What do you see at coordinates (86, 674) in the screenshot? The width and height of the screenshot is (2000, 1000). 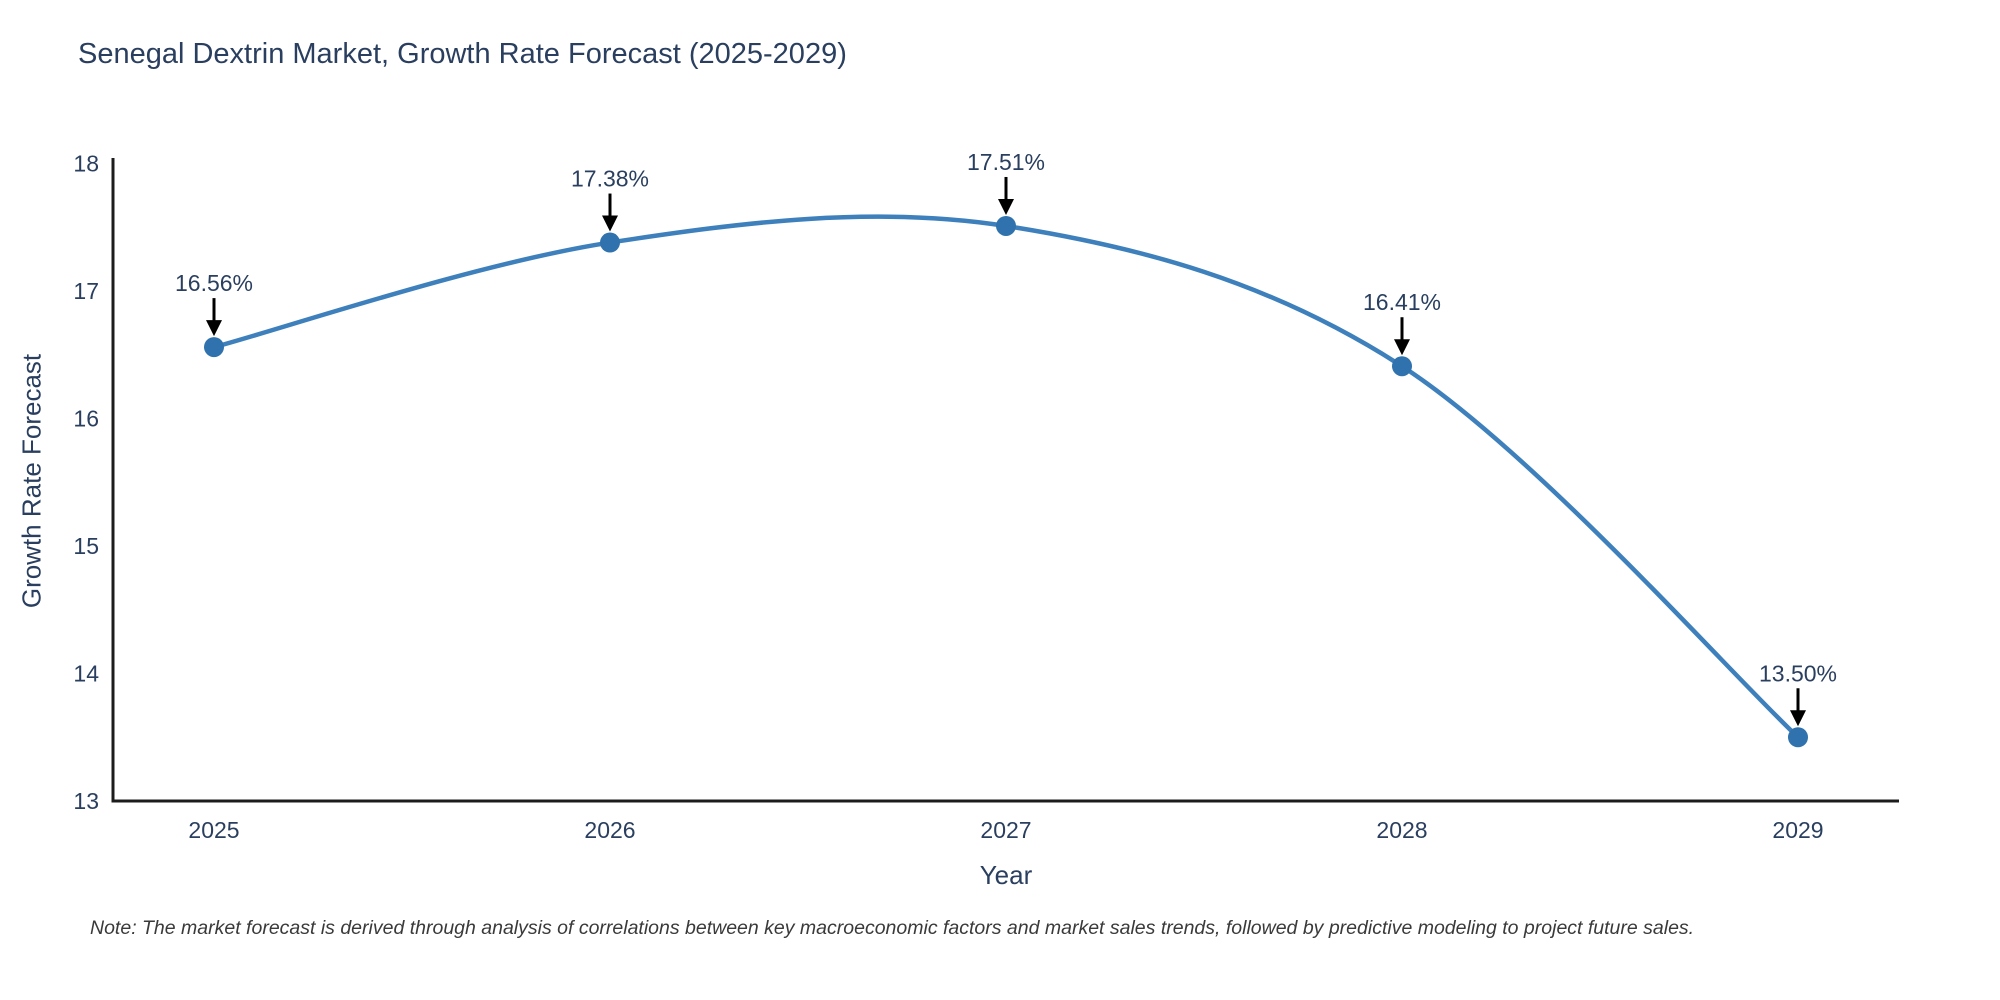 I see `y-tick-label: 14` at bounding box center [86, 674].